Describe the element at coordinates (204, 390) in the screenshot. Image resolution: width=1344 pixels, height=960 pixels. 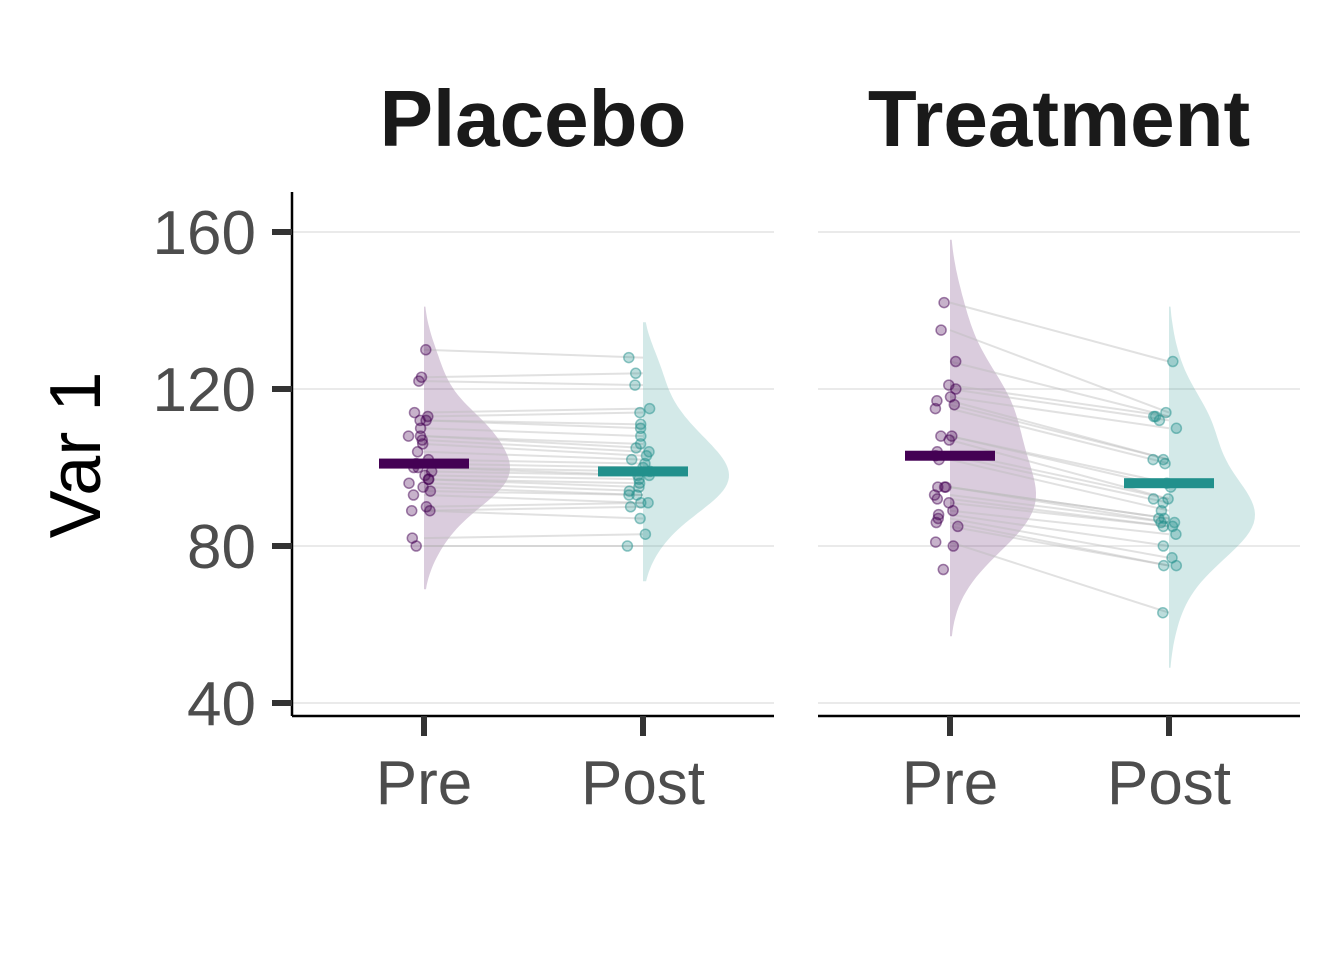
I see `y-tick-label: 120` at that location.